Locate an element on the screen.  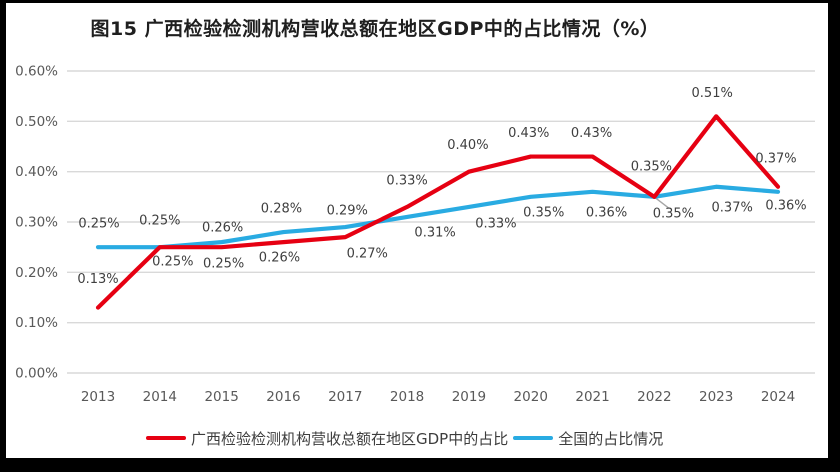
data-label: 0.27% is located at coordinates (367, 254).